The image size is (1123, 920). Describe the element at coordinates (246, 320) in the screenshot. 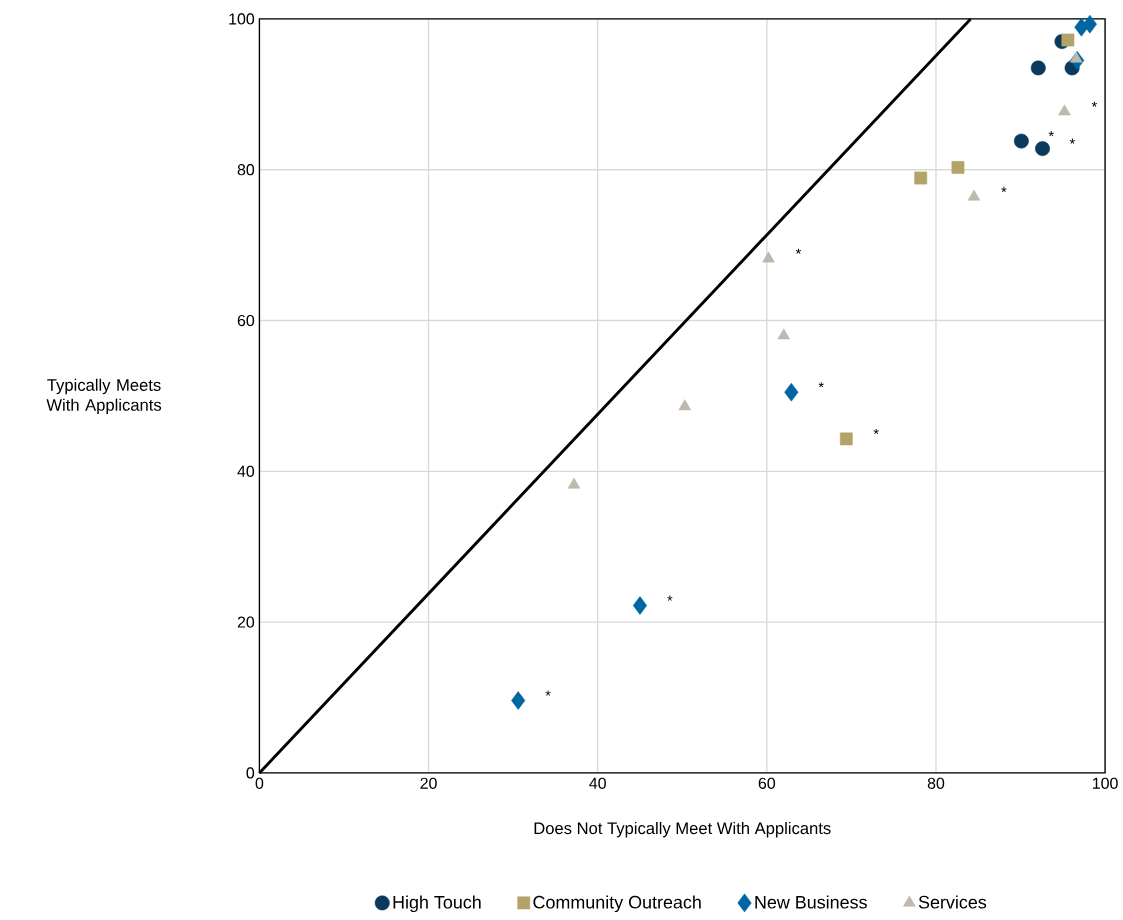

I see `y-tick-label: 60` at that location.